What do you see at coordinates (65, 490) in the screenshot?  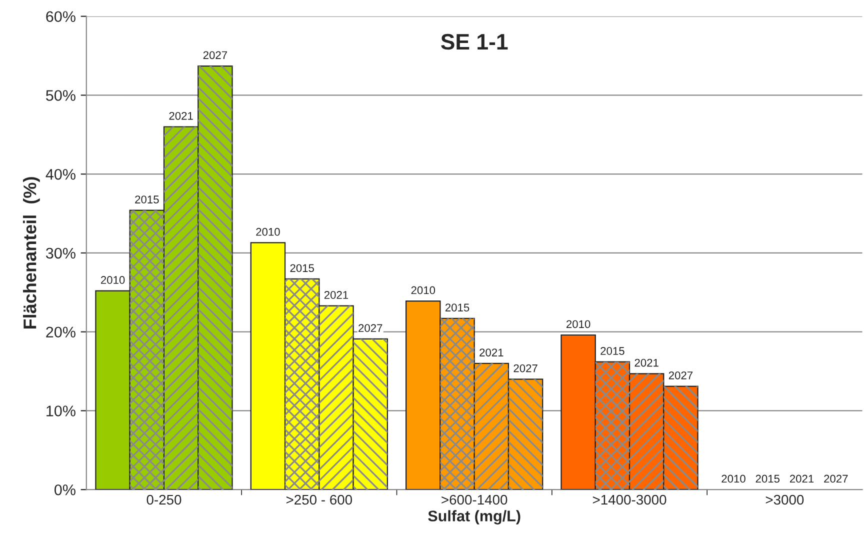 I see `y-tick-label: 0%` at bounding box center [65, 490].